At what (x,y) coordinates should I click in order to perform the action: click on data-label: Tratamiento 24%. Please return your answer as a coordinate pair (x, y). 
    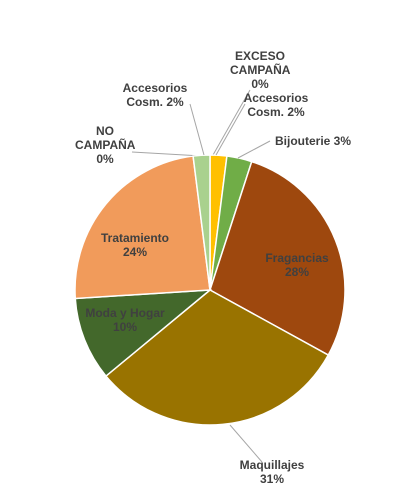
    Looking at the image, I should click on (135, 245).